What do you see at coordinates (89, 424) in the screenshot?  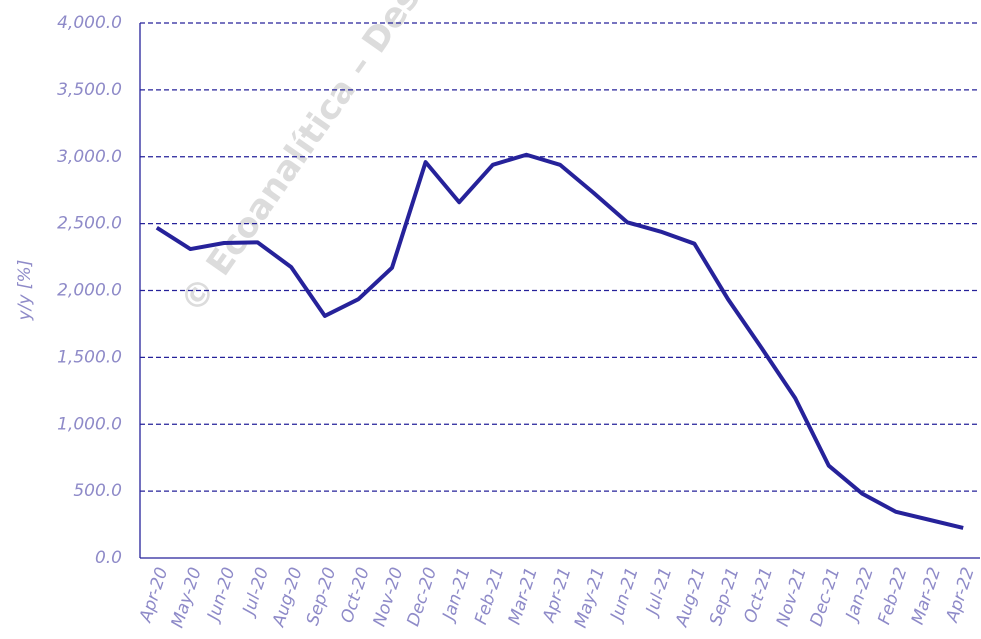 I see `y-tick-label: 1,000.0` at bounding box center [89, 424].